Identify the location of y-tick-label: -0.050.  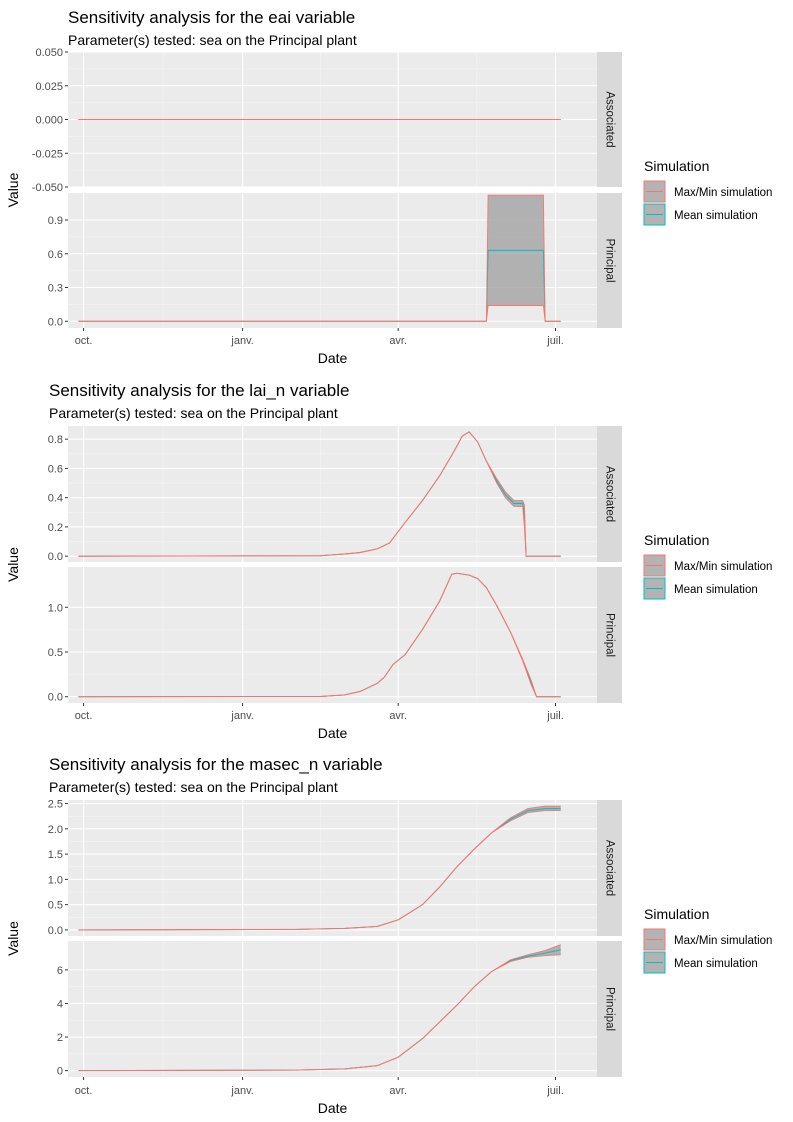
(47, 188).